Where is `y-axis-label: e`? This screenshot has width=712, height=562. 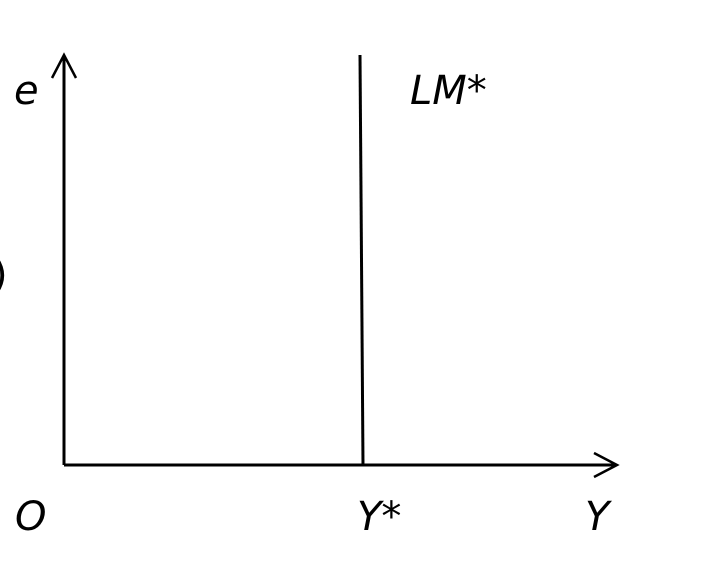 y-axis-label: e is located at coordinates (26, 91).